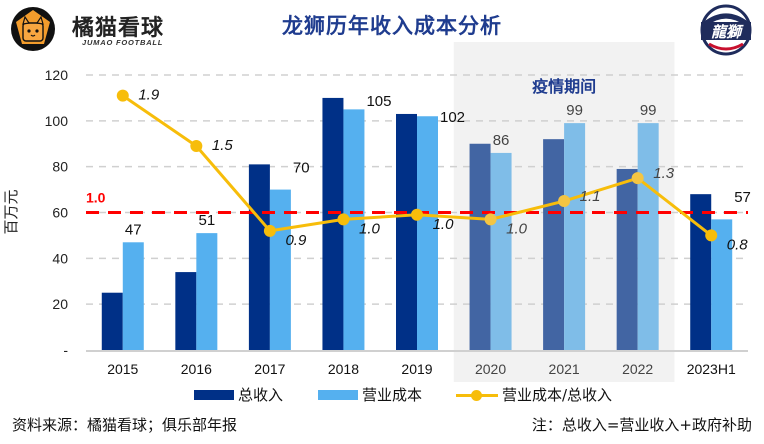 This screenshot has height=444, width=764. I want to click on legend-item-operating-cost: 营业成本, so click(370, 394).